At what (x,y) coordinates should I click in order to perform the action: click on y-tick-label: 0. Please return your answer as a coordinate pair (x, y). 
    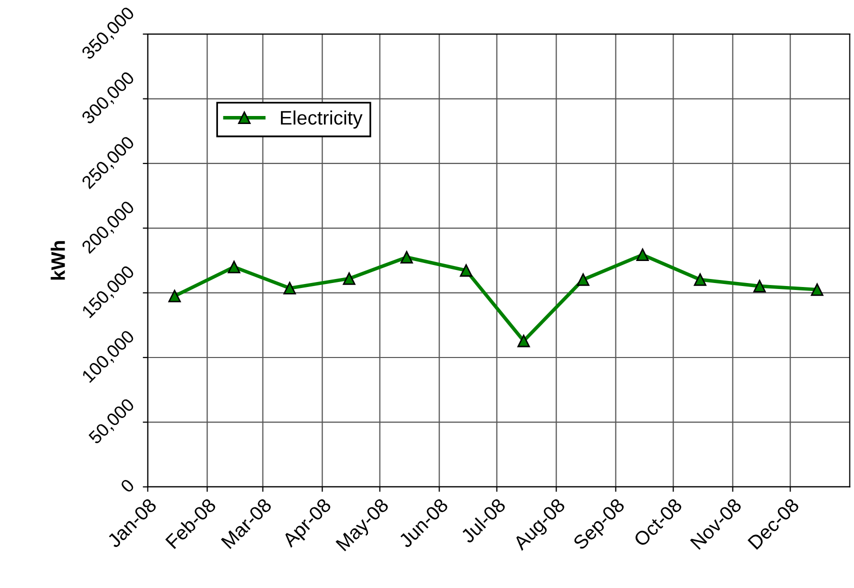
    Looking at the image, I should click on (127, 486).